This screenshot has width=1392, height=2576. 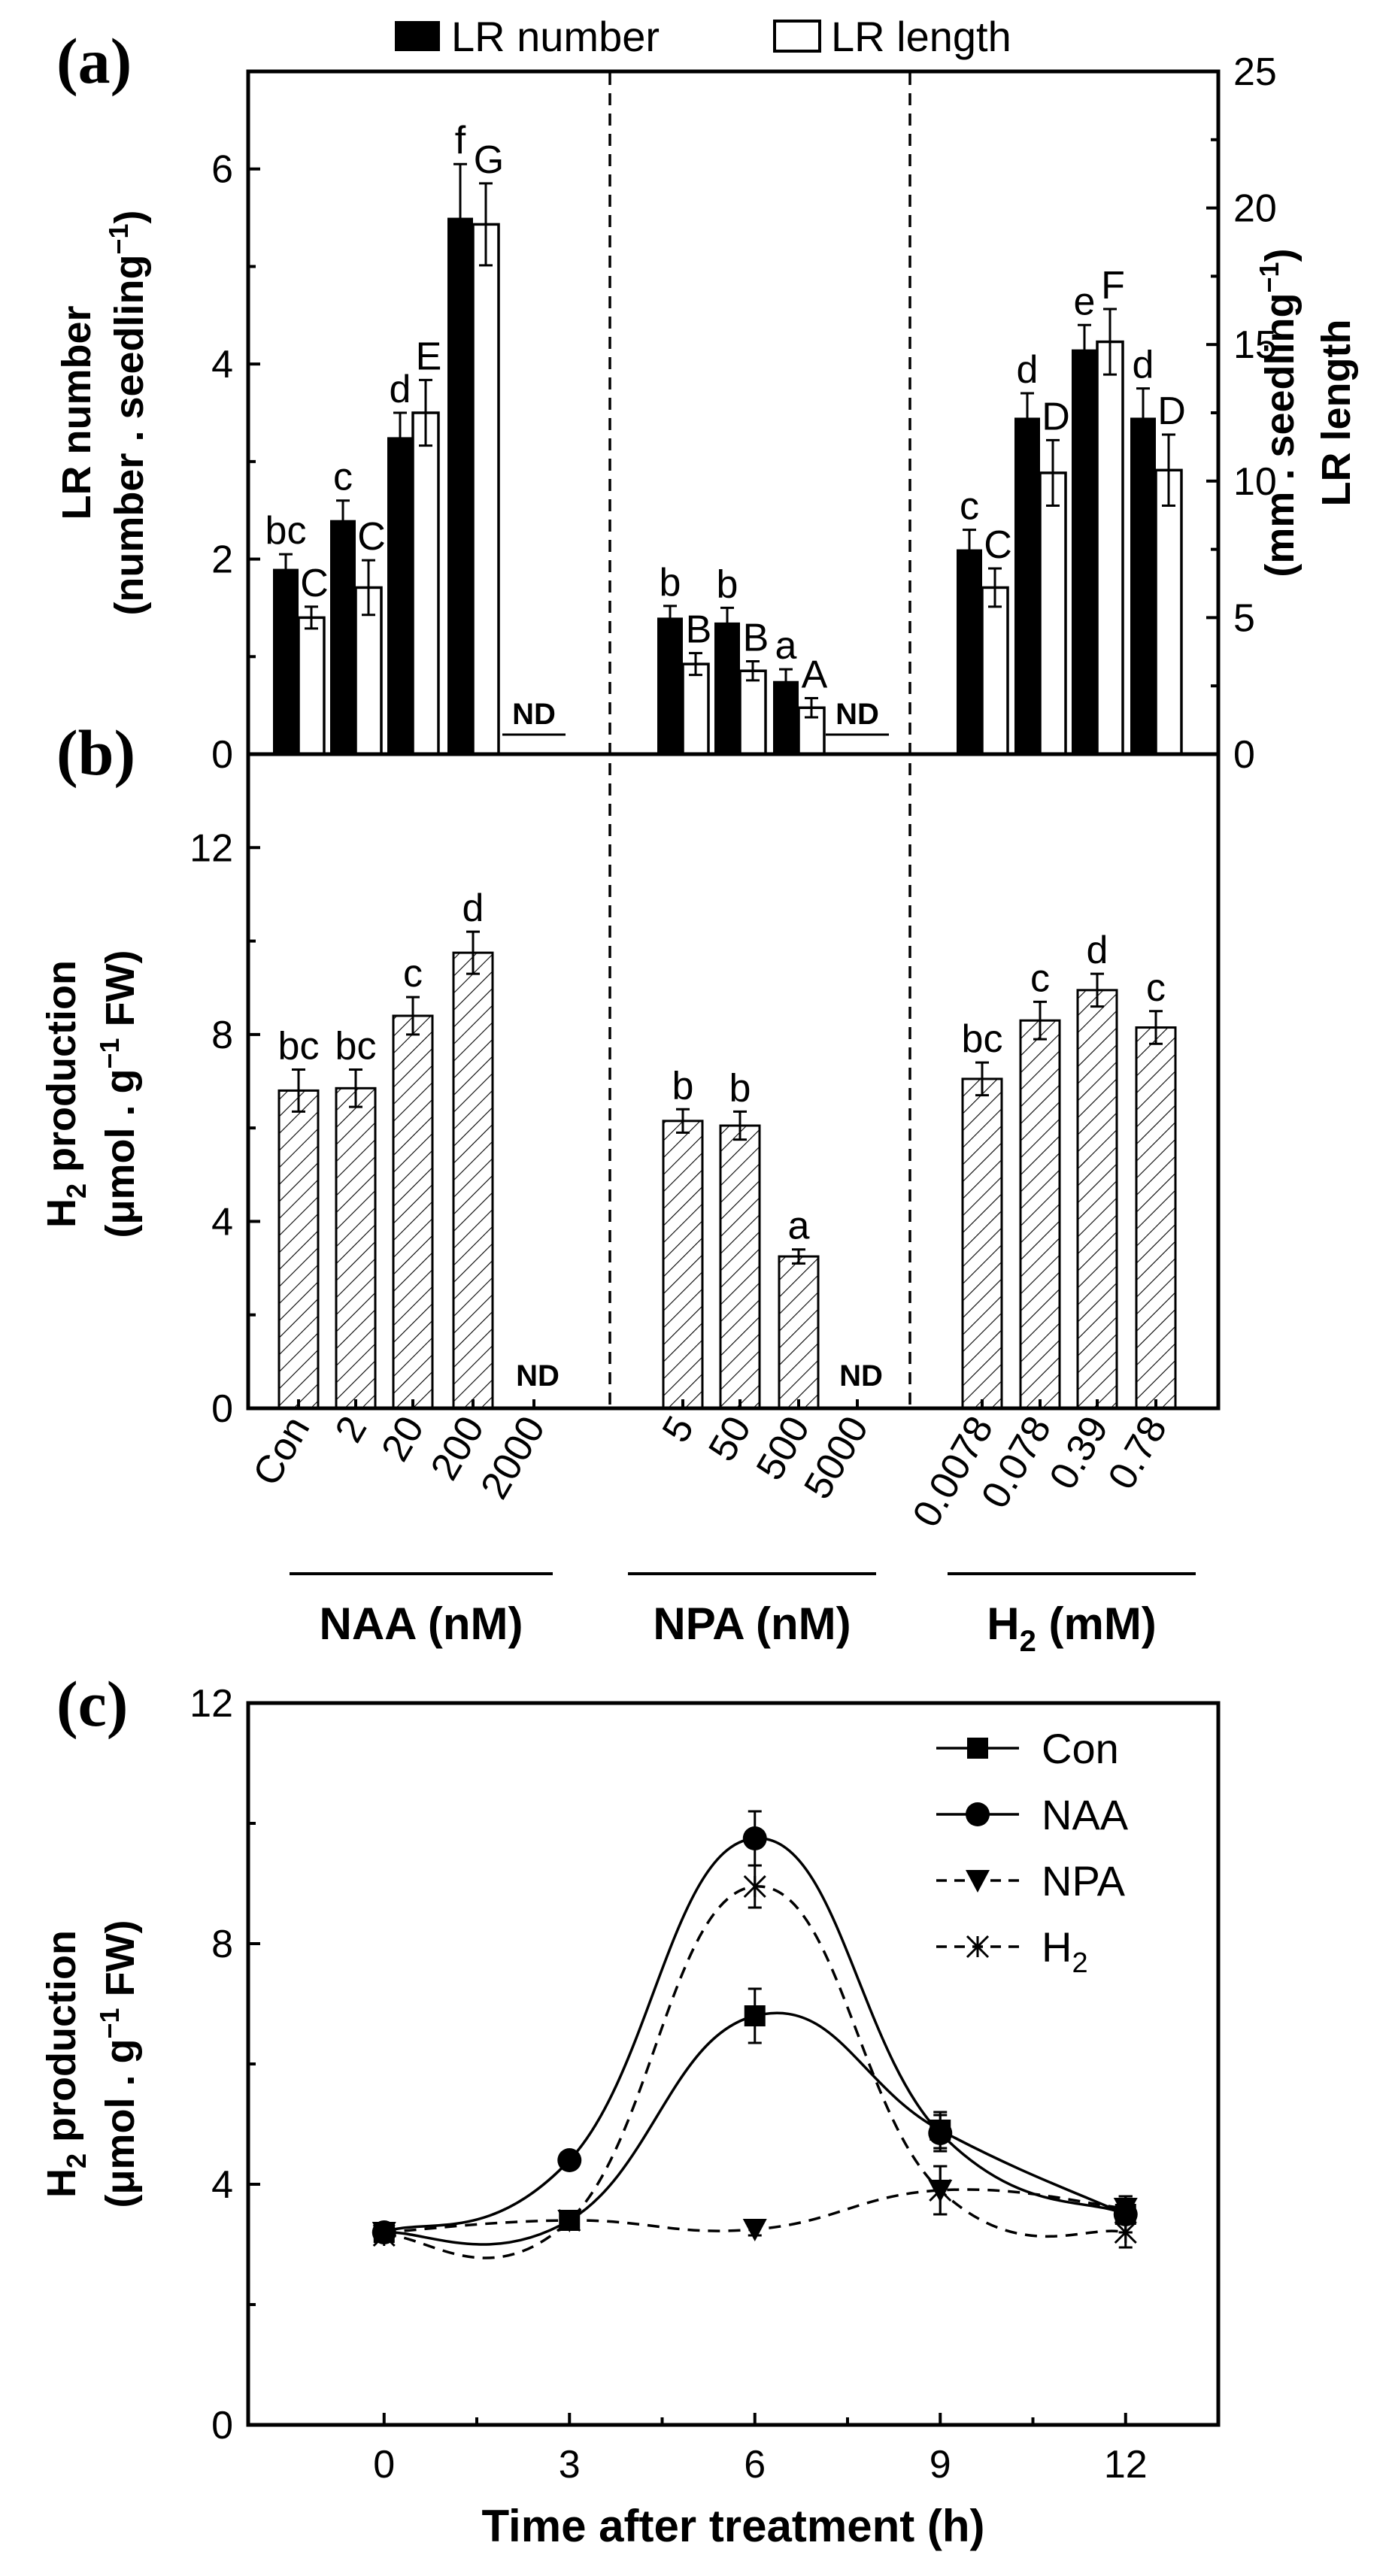 What do you see at coordinates (222, 2425) in the screenshot?
I see `y-tick-label-c: 0` at bounding box center [222, 2425].